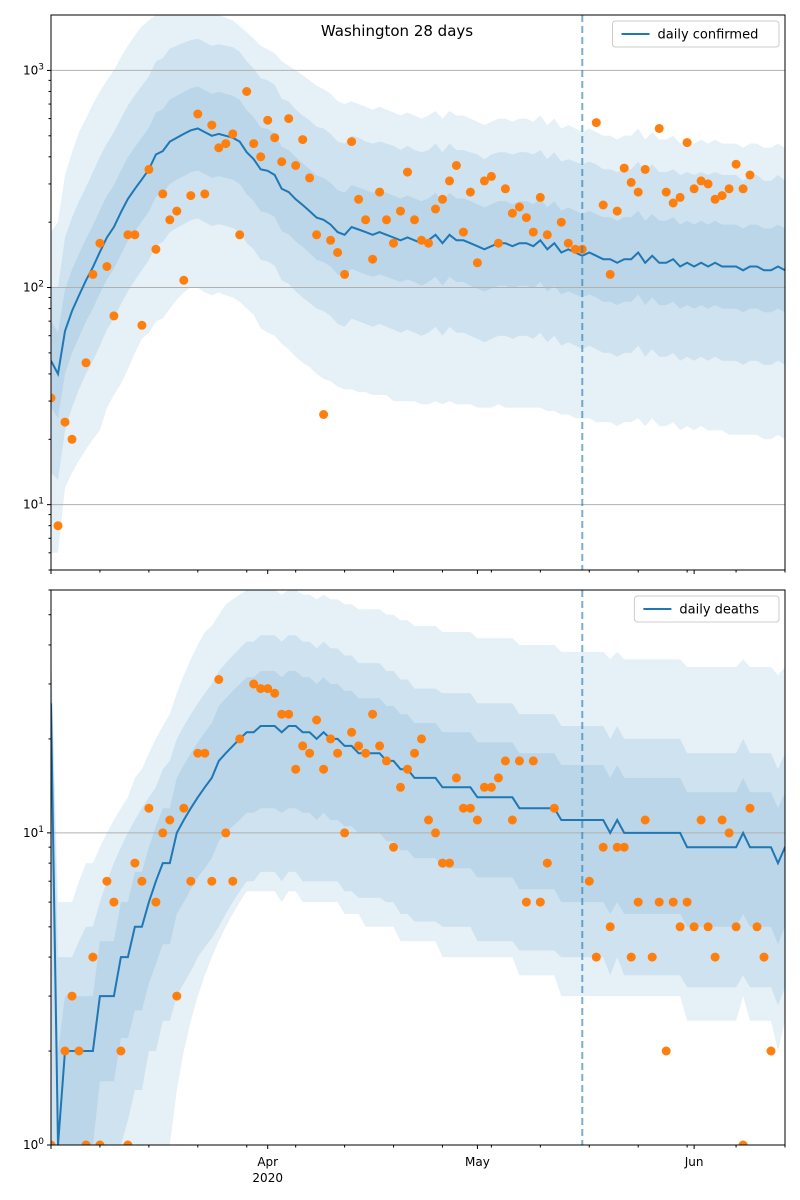 The image size is (800, 1200). I want to click on x-tick-sublabel: 2020, so click(267, 1178).